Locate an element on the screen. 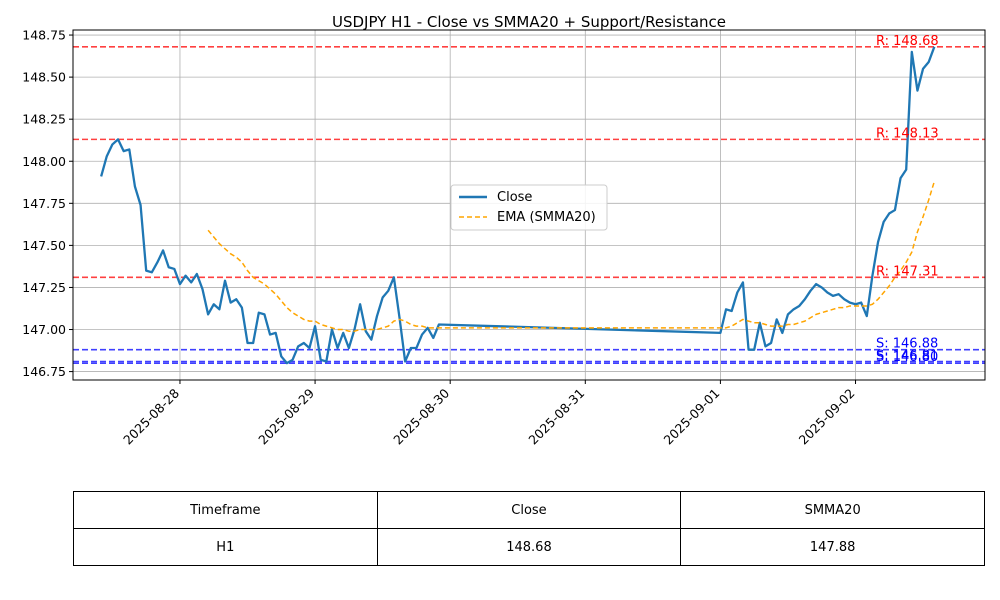 The image size is (1000, 600). x-tick-label: 2025-09-02 is located at coordinates (827, 417).